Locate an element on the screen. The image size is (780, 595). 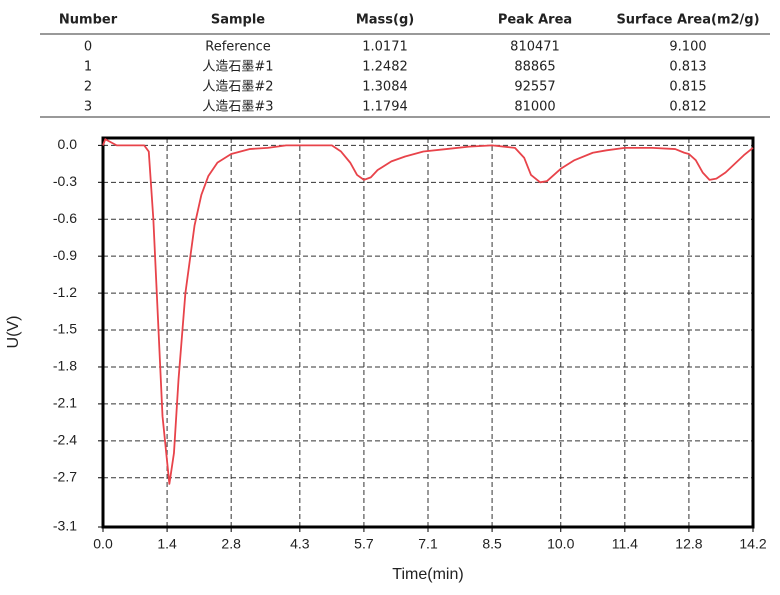
table-cell: 810471 is located at coordinates (535, 47).